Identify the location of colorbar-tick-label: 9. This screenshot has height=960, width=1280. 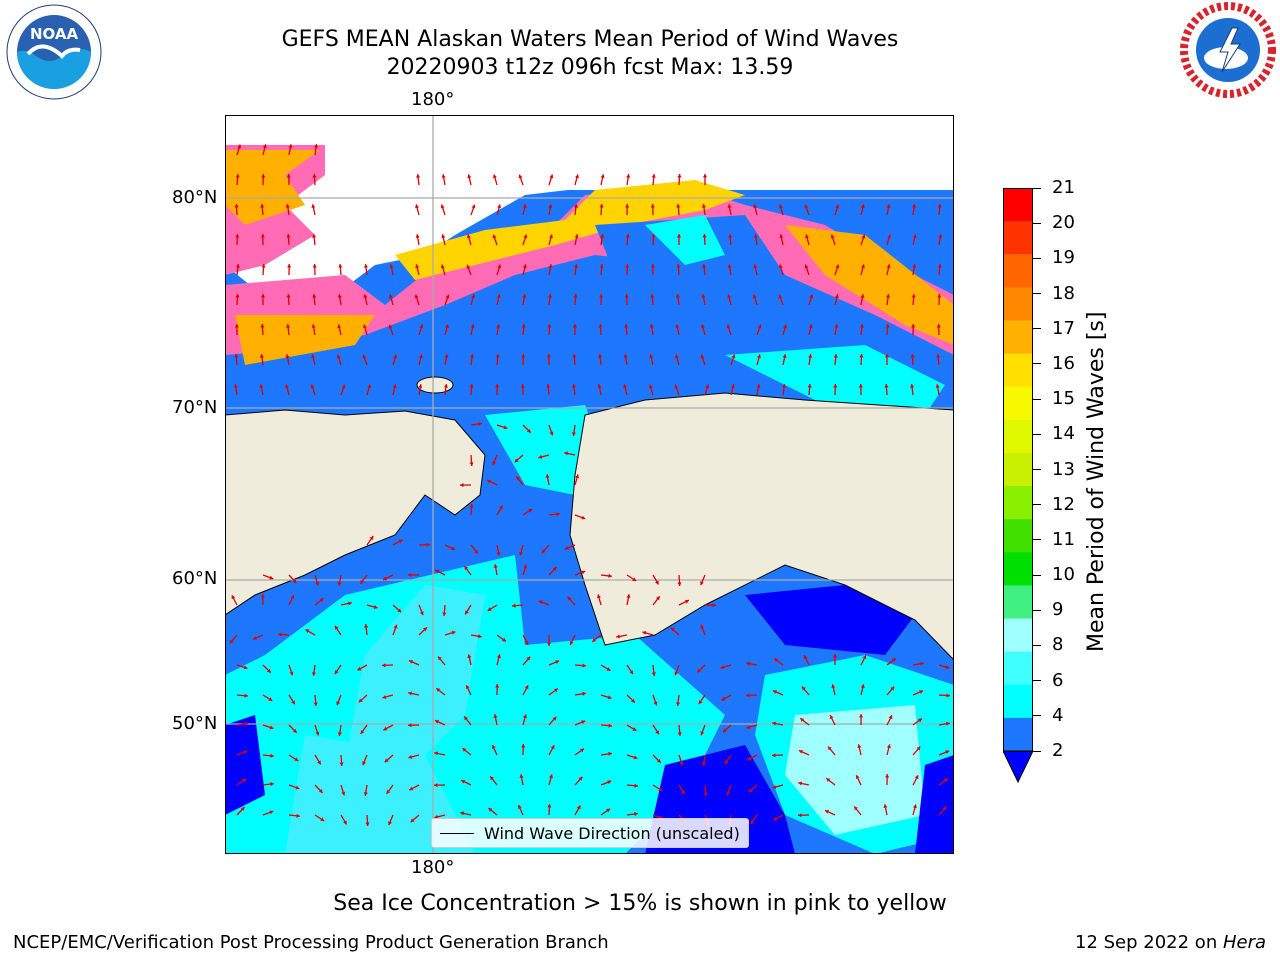
(1058, 610).